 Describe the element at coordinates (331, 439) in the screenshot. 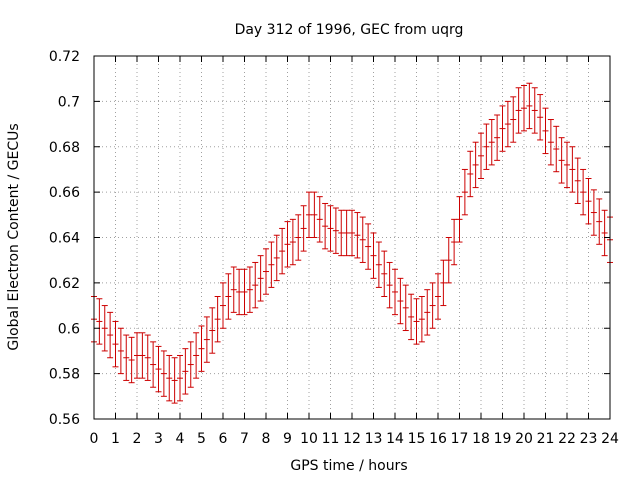

I see `x-tick-label: 11` at that location.